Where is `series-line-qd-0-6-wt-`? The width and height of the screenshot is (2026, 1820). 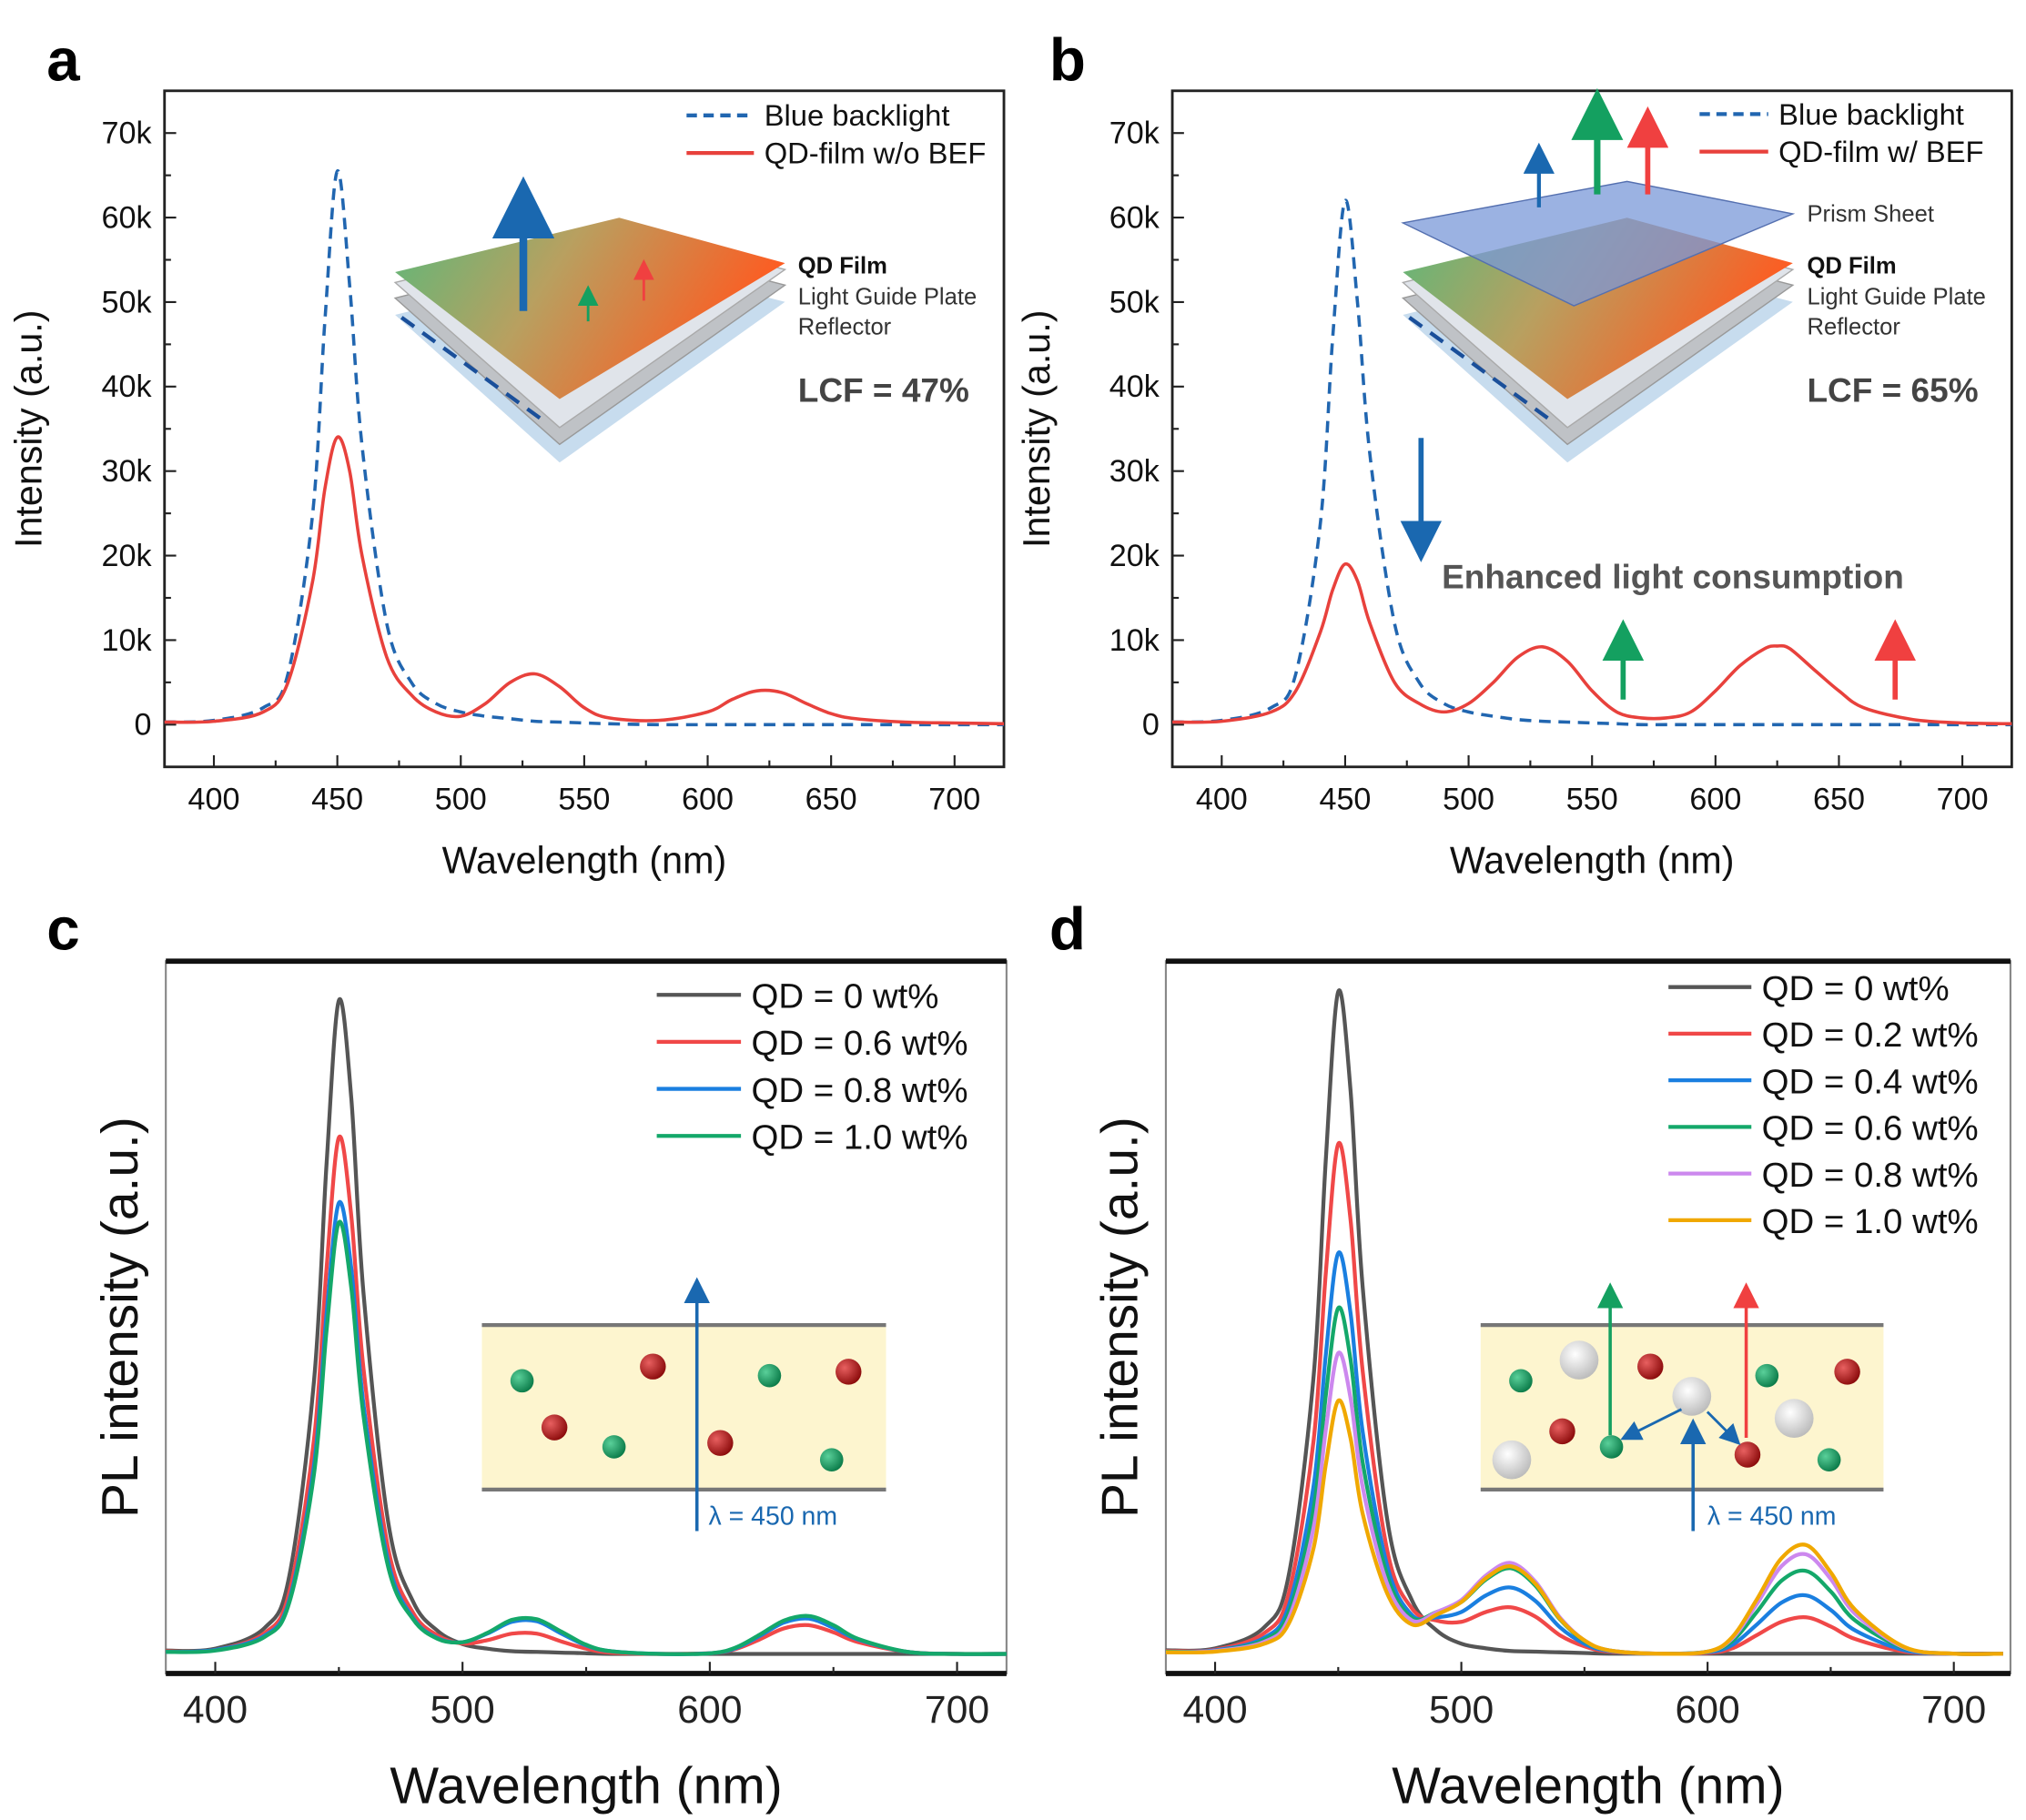
series-line-qd-0-6-wt- is located at coordinates (586, 1395).